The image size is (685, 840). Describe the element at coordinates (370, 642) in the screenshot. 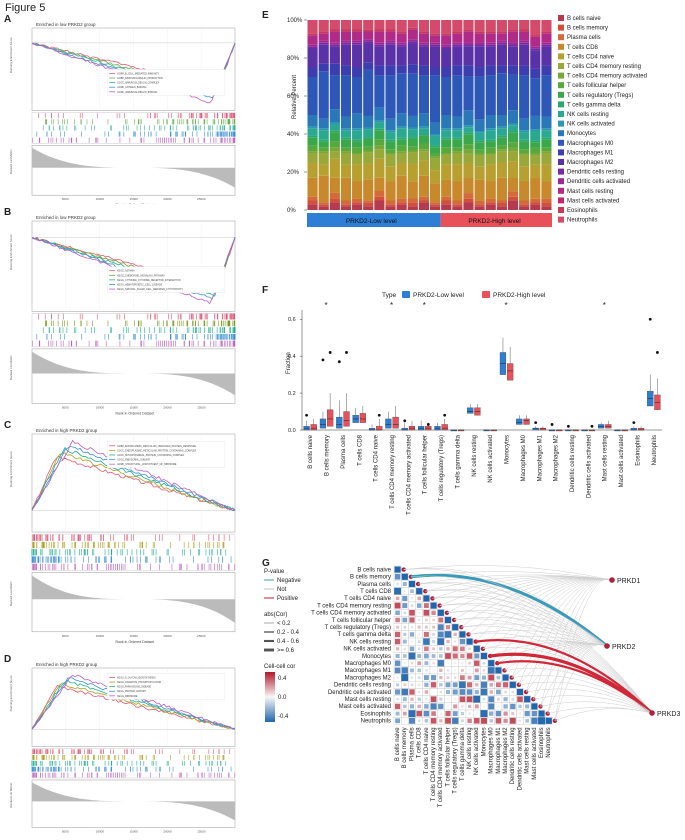

I see `row-label: NK cells resting` at that location.